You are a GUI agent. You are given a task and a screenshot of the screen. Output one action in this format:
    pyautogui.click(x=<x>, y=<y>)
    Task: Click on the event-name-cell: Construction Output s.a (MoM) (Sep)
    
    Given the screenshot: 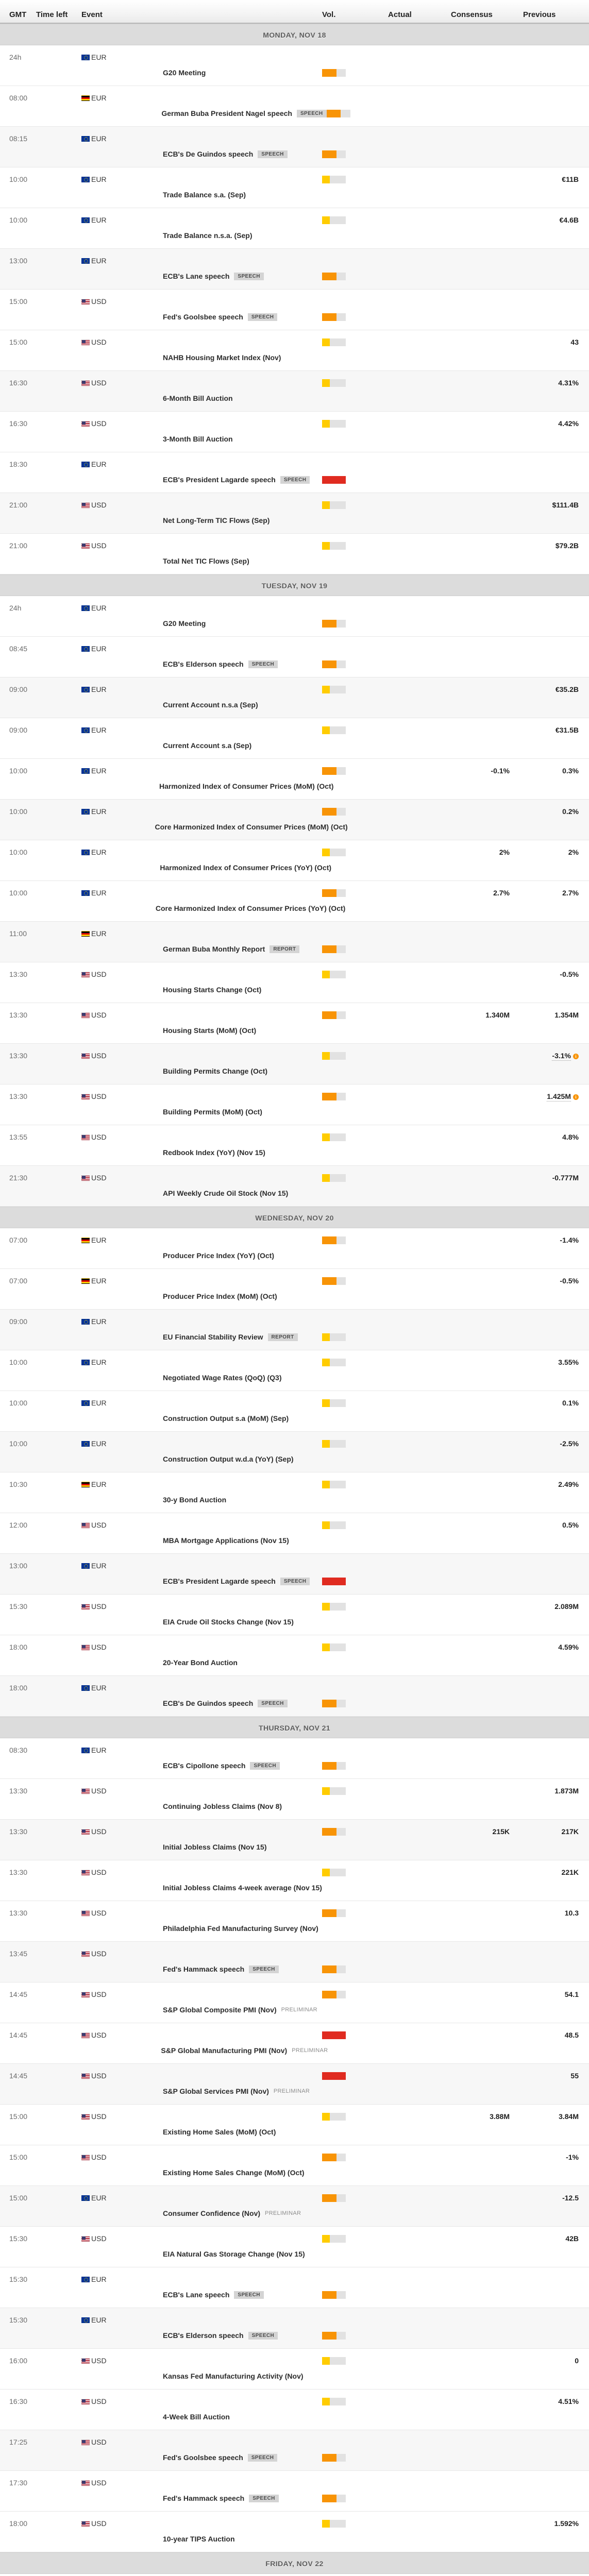 What is the action you would take?
    pyautogui.click(x=201, y=1418)
    